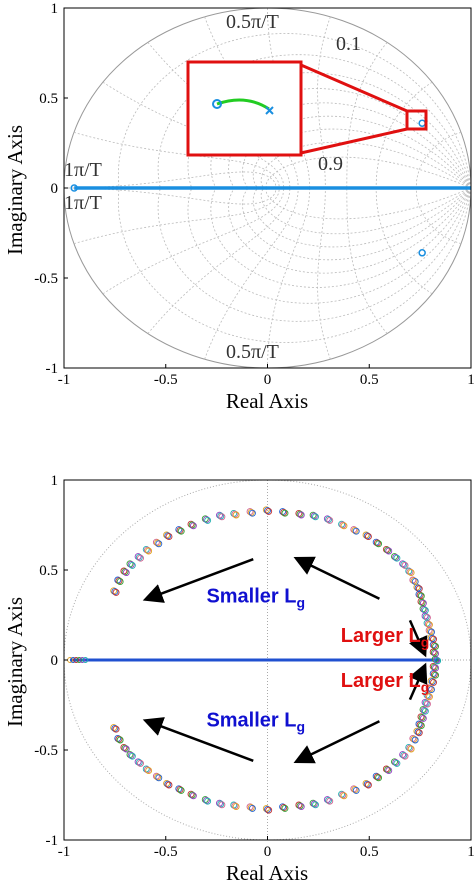 The image size is (474, 887). Describe the element at coordinates (470, 380) in the screenshot. I see `x-tick-label: 1` at that location.